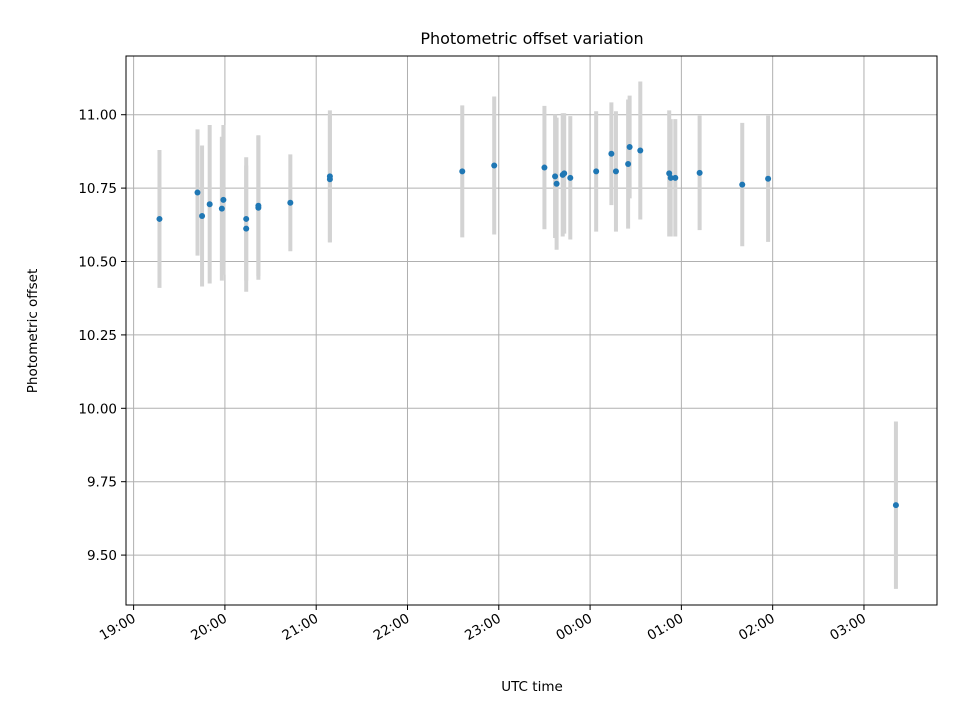  Describe the element at coordinates (97, 409) in the screenshot. I see `y-tick-label: 10.00` at that location.